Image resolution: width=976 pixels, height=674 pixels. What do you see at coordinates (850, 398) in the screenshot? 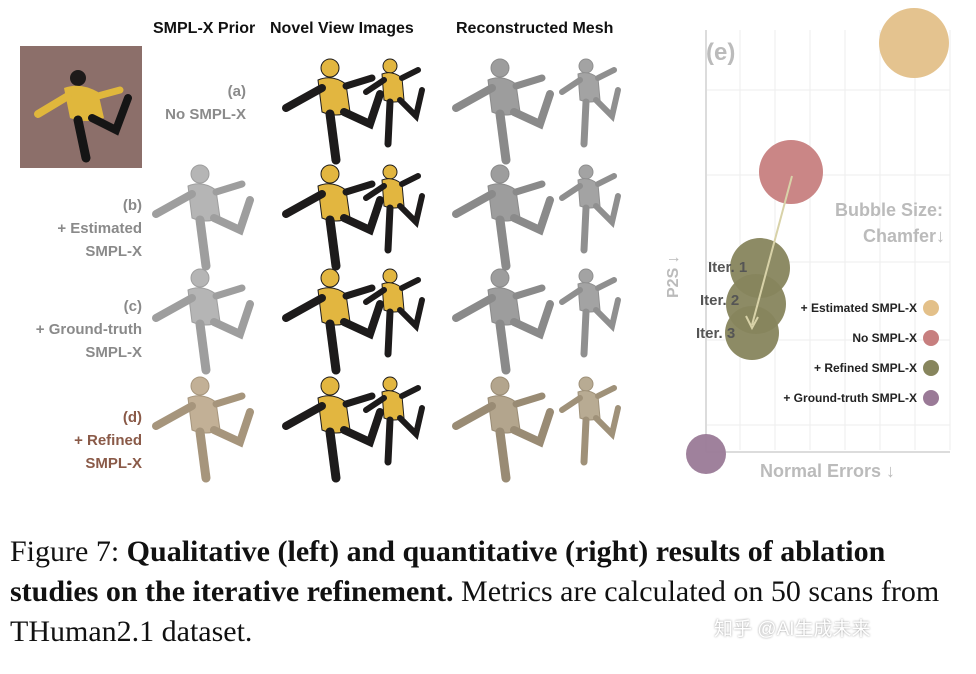
I see `legend-label-ground-truth: + Ground-truth SMPL-X` at bounding box center [850, 398].